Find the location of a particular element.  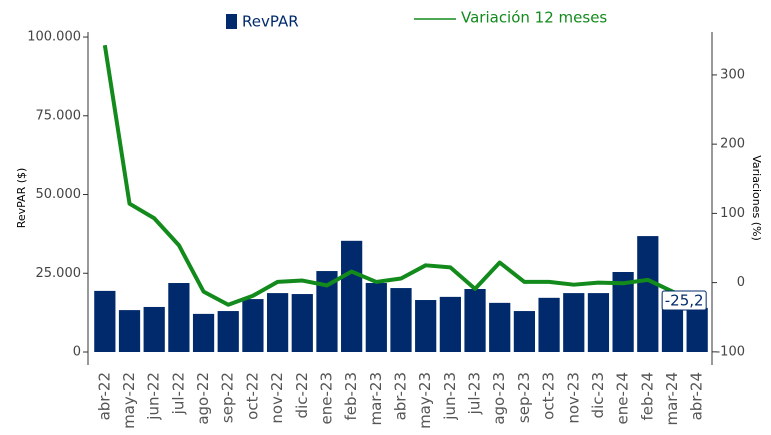

x-tick-label: ene-23 is located at coordinates (326, 398).